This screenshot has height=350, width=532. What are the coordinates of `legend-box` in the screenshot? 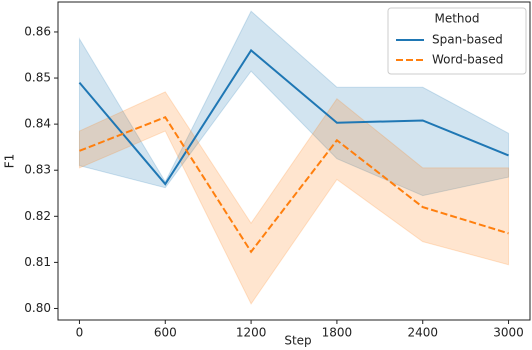 It's located at (457, 41).